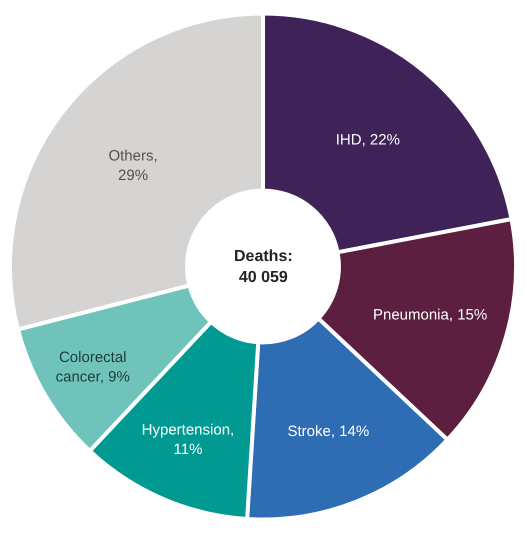 The image size is (526, 533). I want to click on slice-label: IHD, 22%, so click(368, 139).